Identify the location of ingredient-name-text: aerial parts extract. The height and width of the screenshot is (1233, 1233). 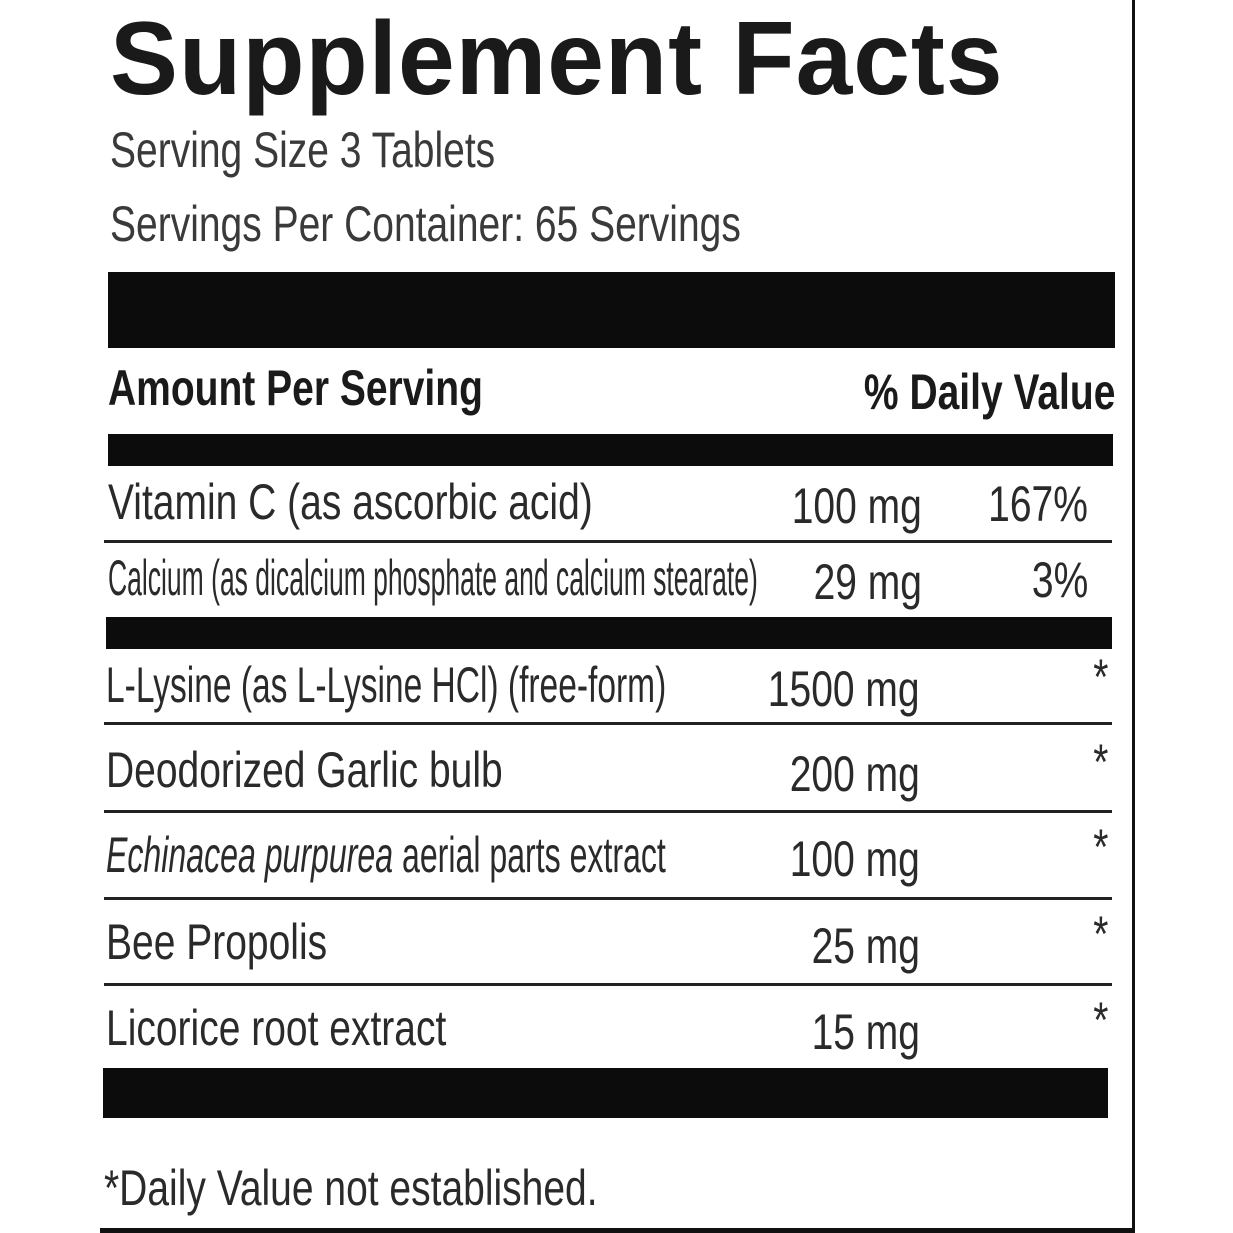
(529, 855).